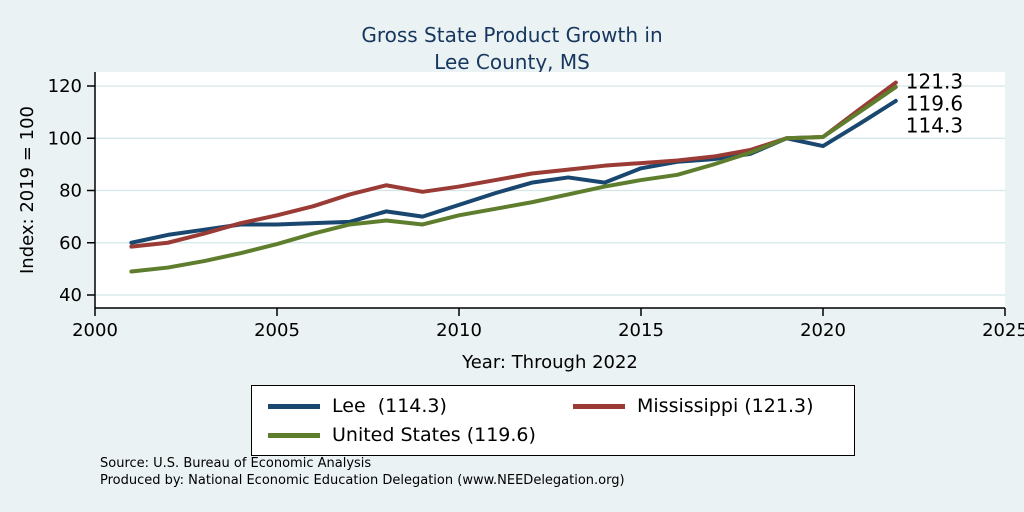 Image resolution: width=1024 pixels, height=512 pixels. Describe the element at coordinates (95, 330) in the screenshot. I see `x-tick-label-2000: 2000` at that location.